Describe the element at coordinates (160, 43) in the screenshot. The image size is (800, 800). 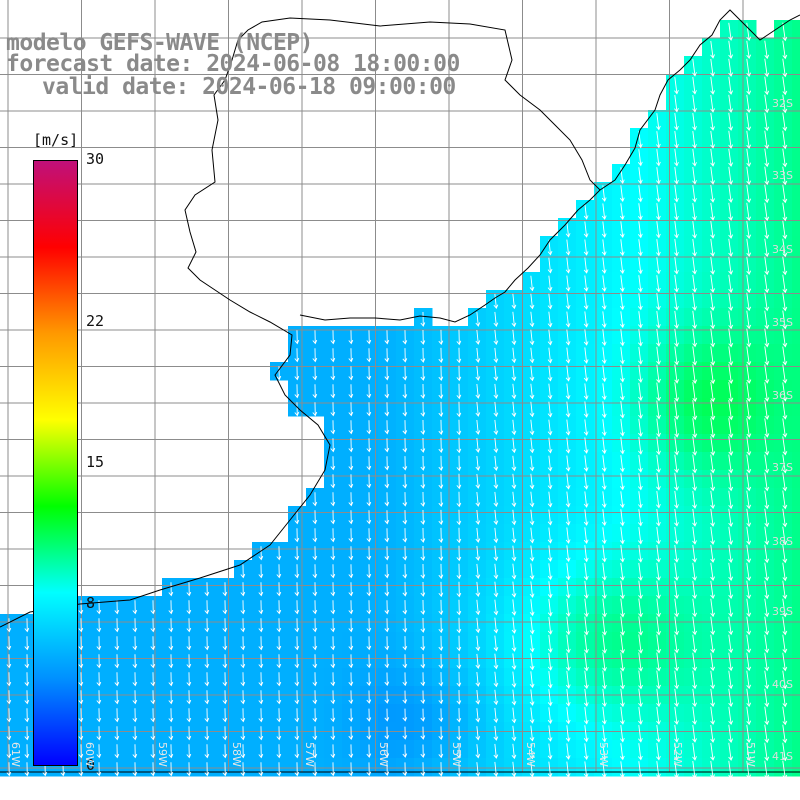
I see `model-title: modelo GEFS-WAVE (NCEP)` at that location.